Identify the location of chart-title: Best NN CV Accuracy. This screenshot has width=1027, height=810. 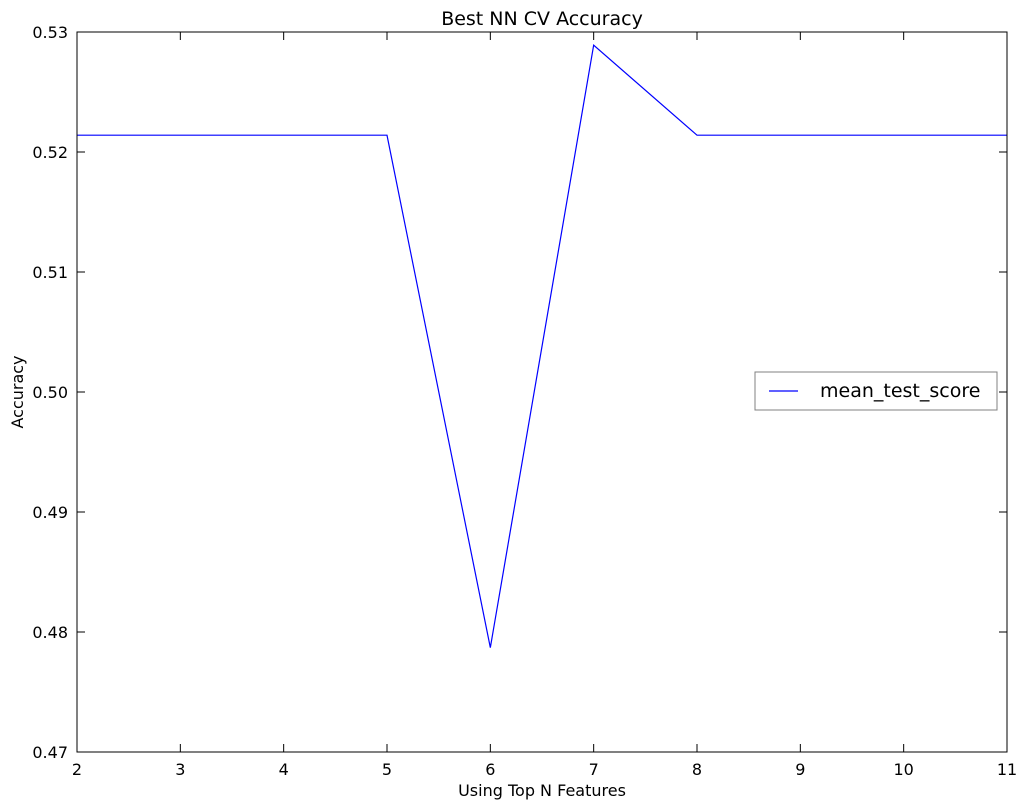
(542, 19).